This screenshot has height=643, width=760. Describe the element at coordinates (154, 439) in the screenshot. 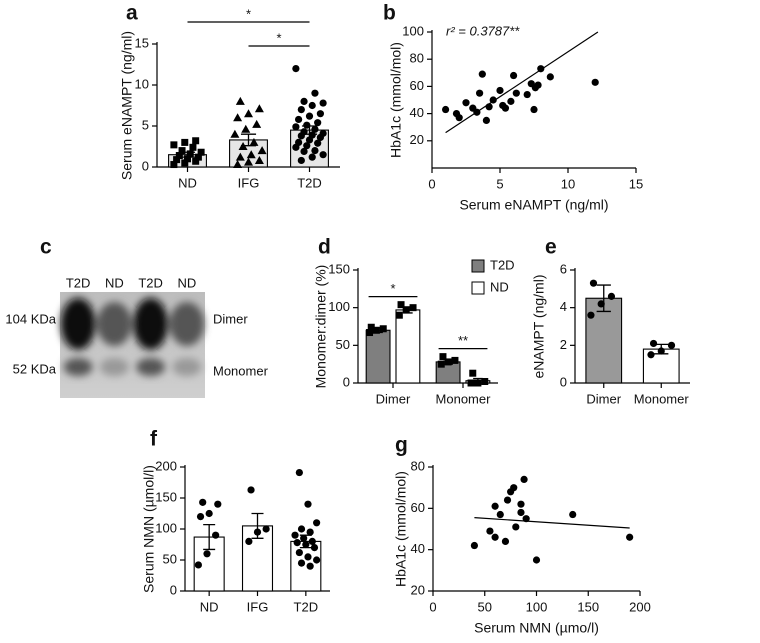

I see `panel-letter: f` at that location.